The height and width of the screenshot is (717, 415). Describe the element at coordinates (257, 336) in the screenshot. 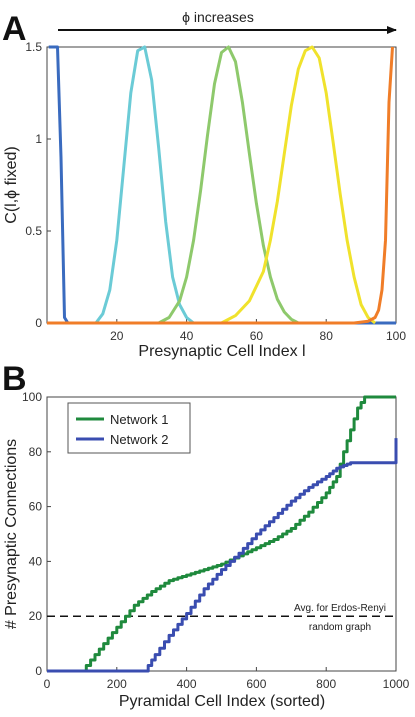

I see `x-tick-label: 60` at that location.